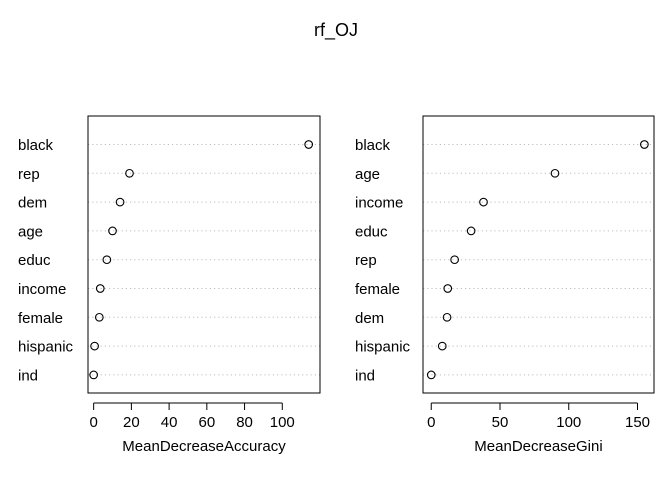  What do you see at coordinates (204, 446) in the screenshot?
I see `x-axis-title: MeanDecreaseAccuracy` at bounding box center [204, 446].